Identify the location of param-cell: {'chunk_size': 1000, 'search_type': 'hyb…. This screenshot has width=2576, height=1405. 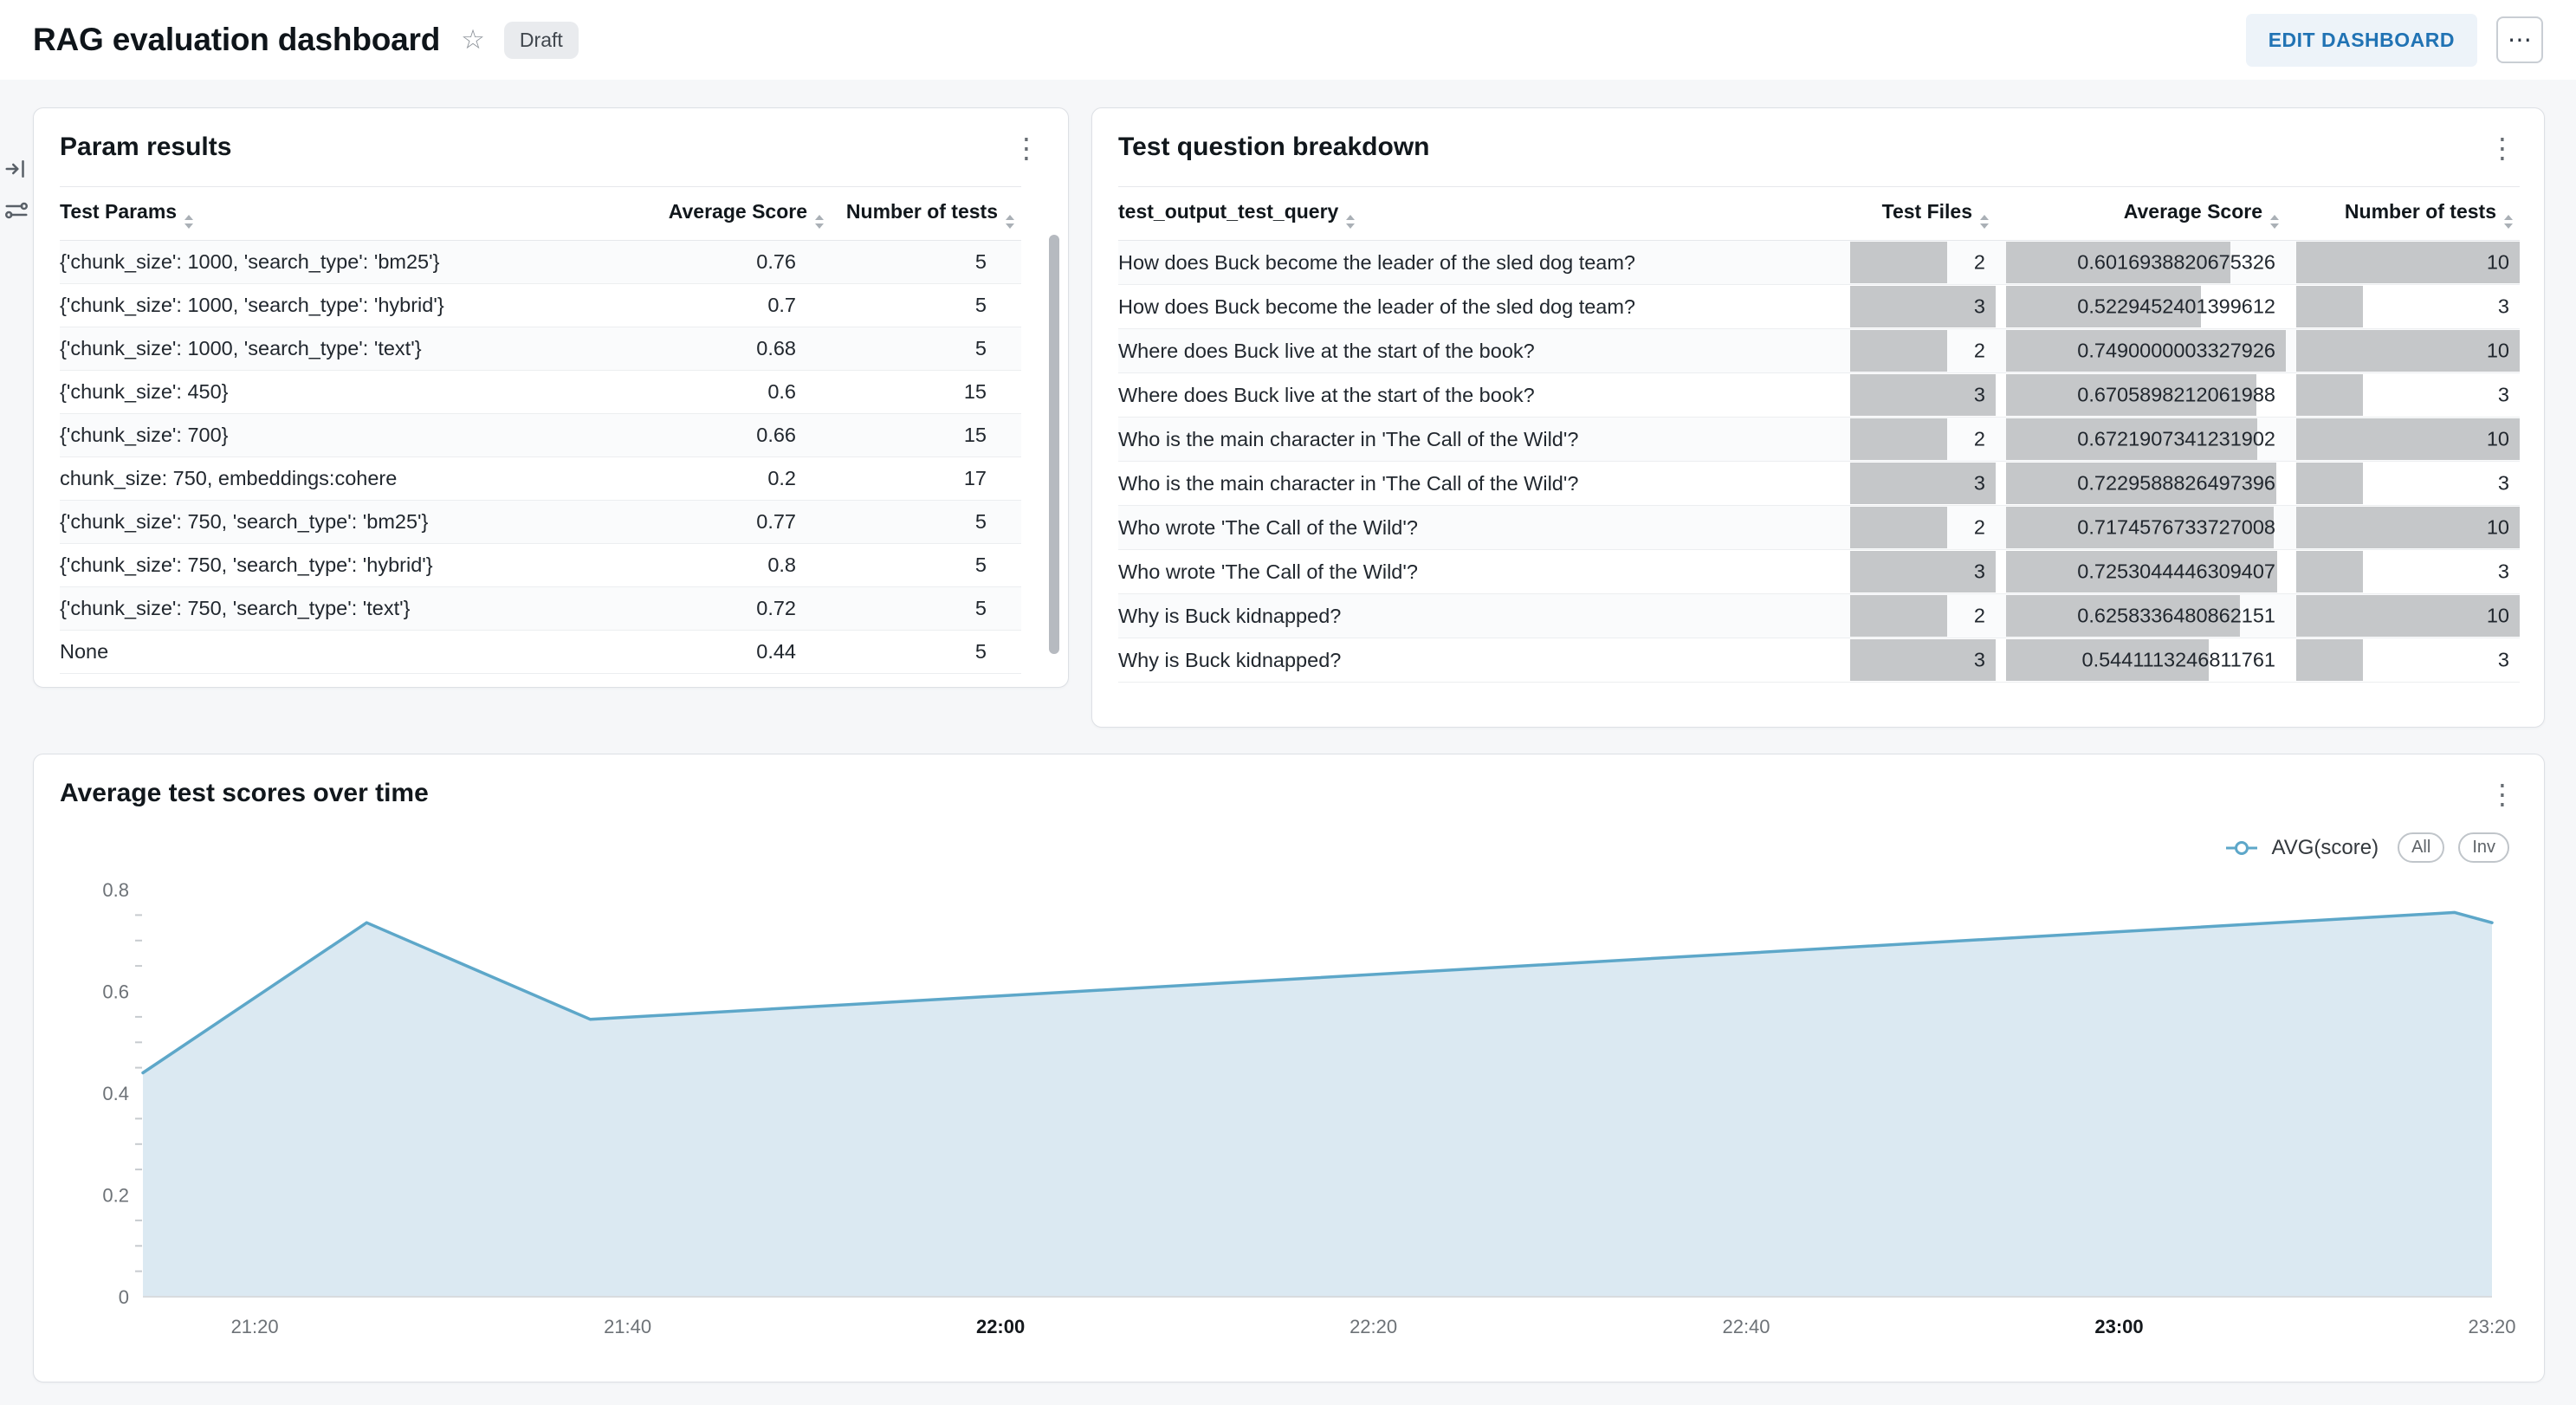
(324, 305).